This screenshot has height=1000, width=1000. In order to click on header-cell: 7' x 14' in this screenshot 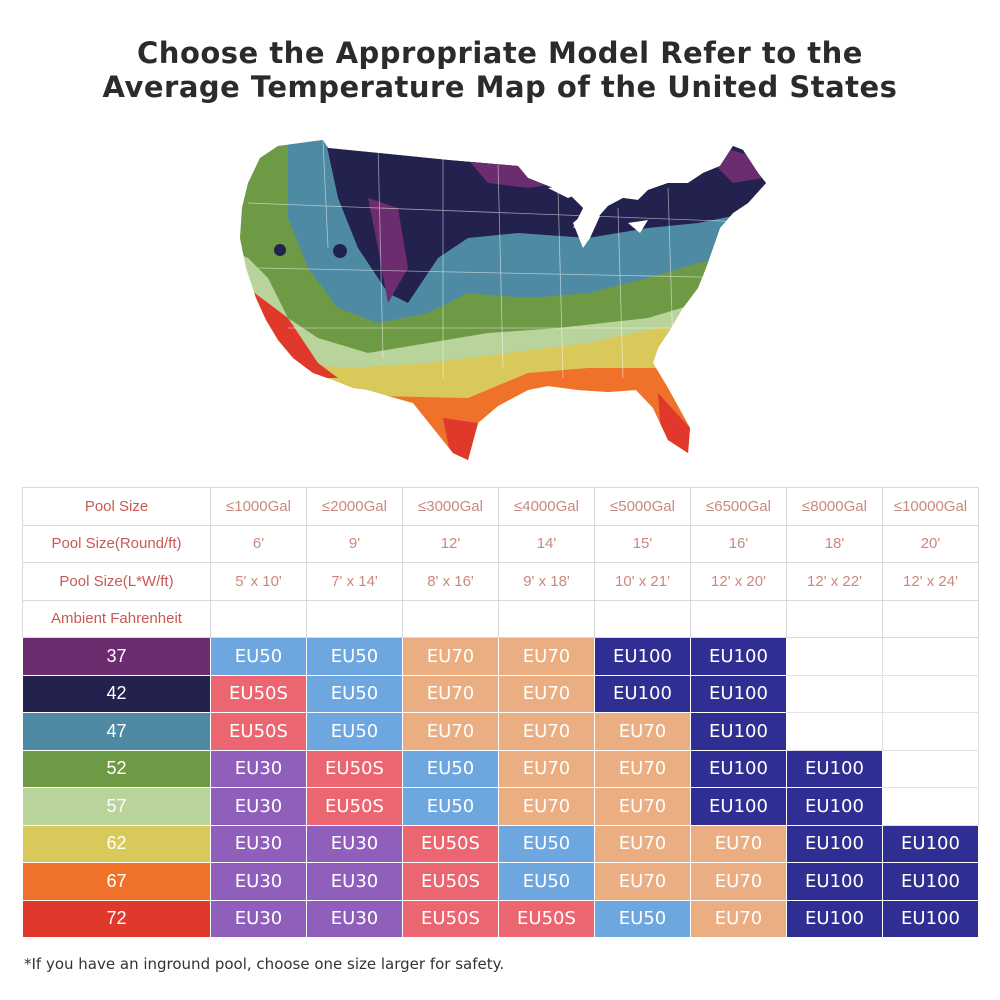, I will do `click(354, 581)`.